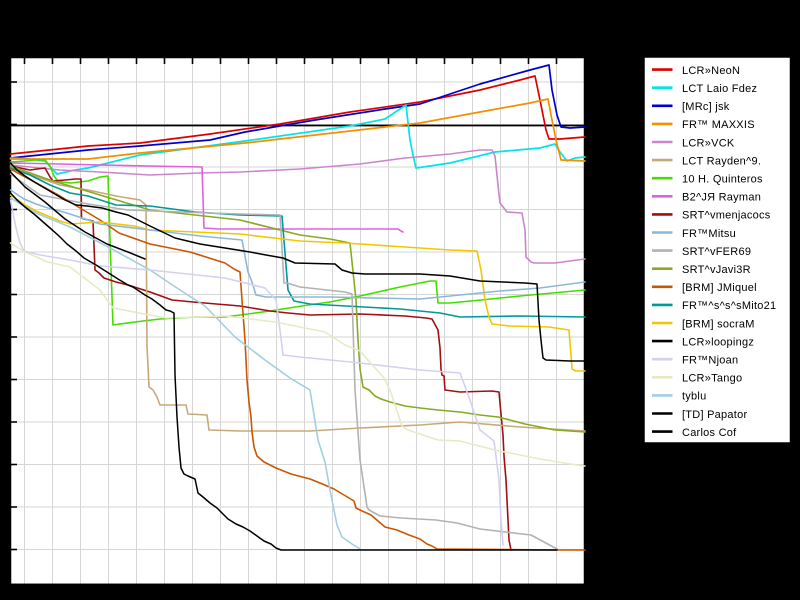  Describe the element at coordinates (706, 107) in the screenshot. I see `svg-text: [MRc] jsk` at that location.